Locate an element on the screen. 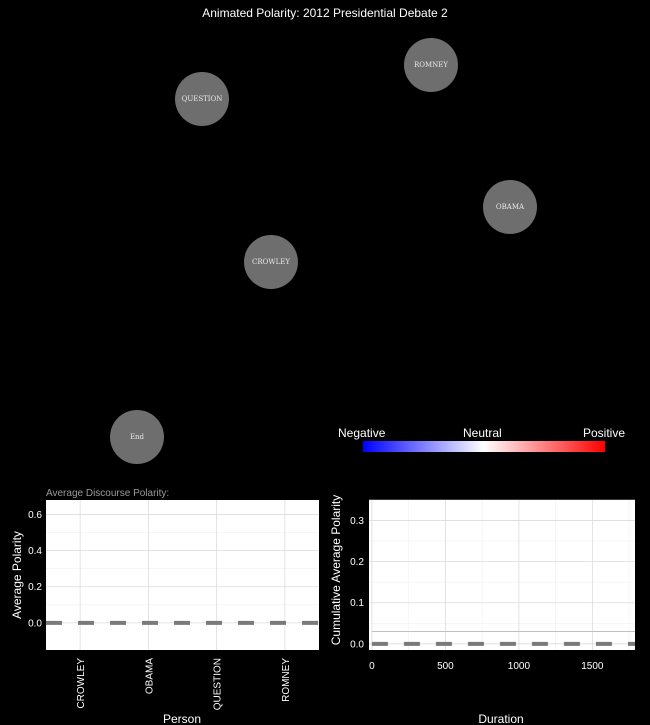 This screenshot has height=725, width=650. y-axis-label: Average Polarity is located at coordinates (17, 575).